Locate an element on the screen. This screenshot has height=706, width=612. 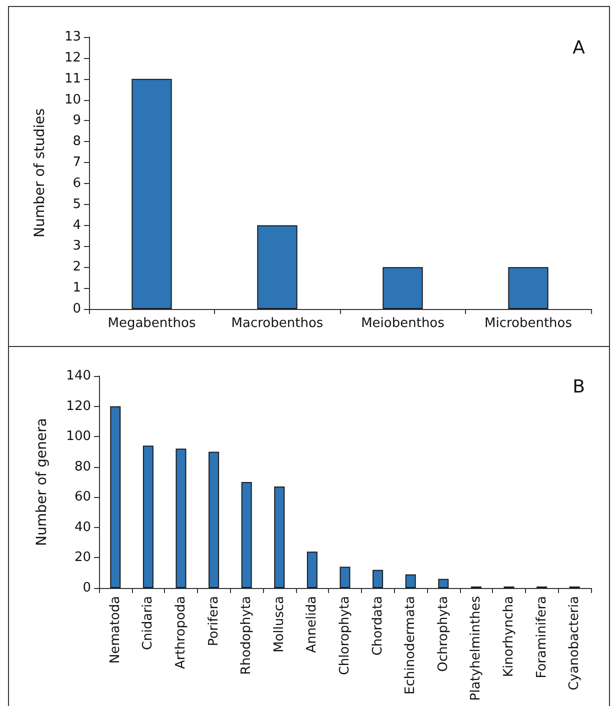
y-axis-title: Number of studies is located at coordinates (40, 173).